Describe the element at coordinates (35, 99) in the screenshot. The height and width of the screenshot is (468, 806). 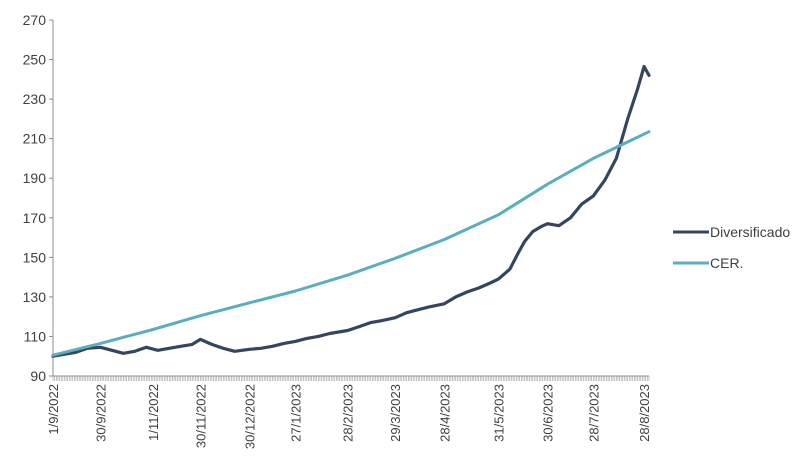
I see `y-tick-label: 230` at that location.